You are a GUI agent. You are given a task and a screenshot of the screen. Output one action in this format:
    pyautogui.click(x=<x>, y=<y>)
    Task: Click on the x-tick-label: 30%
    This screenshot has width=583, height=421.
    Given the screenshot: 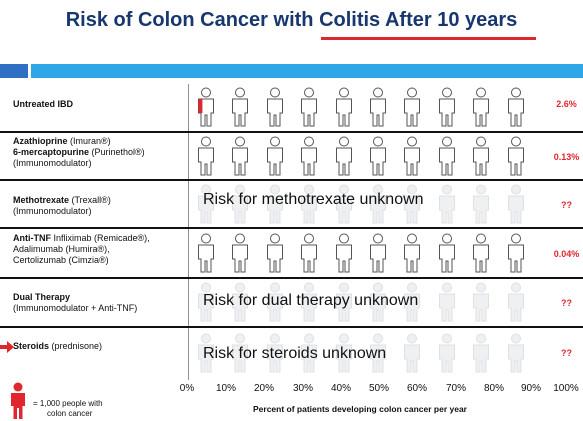 What is the action you would take?
    pyautogui.click(x=302, y=388)
    